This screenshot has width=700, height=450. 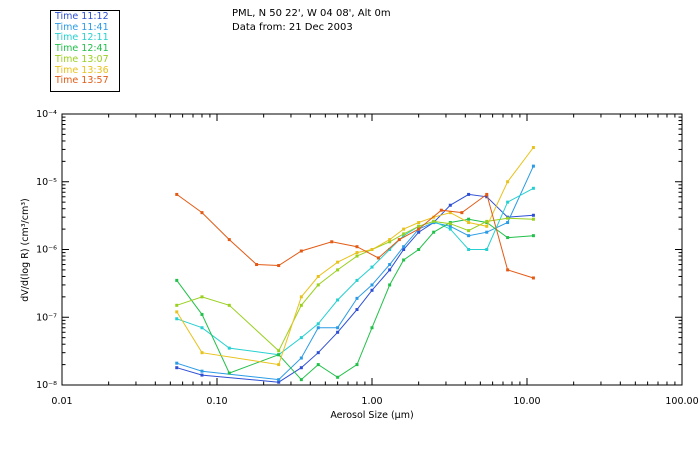 What do you see at coordinates (82, 38) in the screenshot?
I see `legend-item: Time 12:11` at bounding box center [82, 38].